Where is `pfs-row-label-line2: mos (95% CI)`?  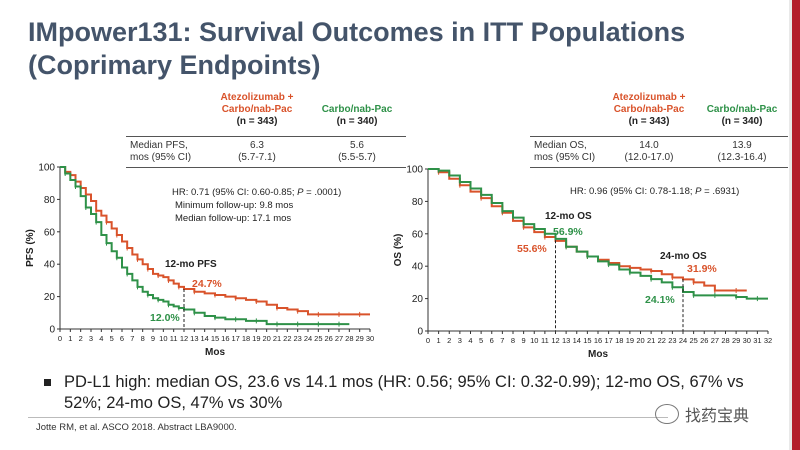
pfs-row-label-line2: mos (95% CI) is located at coordinates (161, 157).